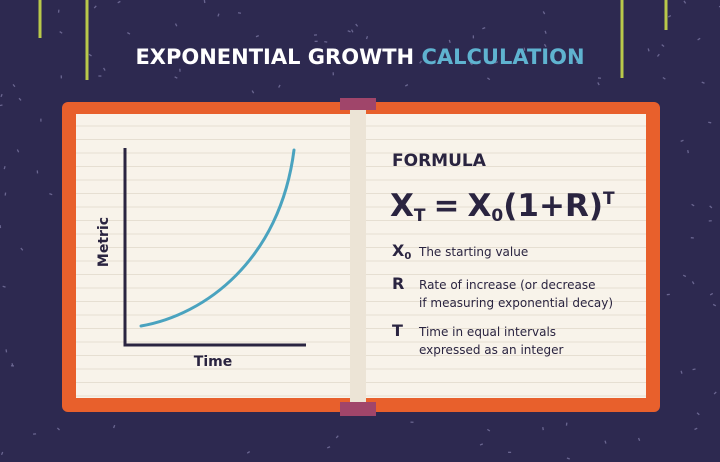 The image size is (720, 462). I want to click on formula: XT = X0(1+R)T, so click(502, 207).